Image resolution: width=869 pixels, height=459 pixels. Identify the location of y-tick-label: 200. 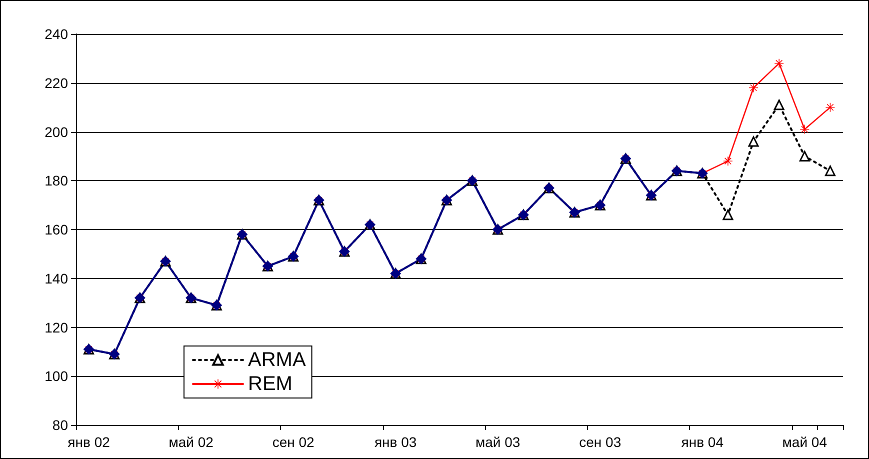
(56, 132).